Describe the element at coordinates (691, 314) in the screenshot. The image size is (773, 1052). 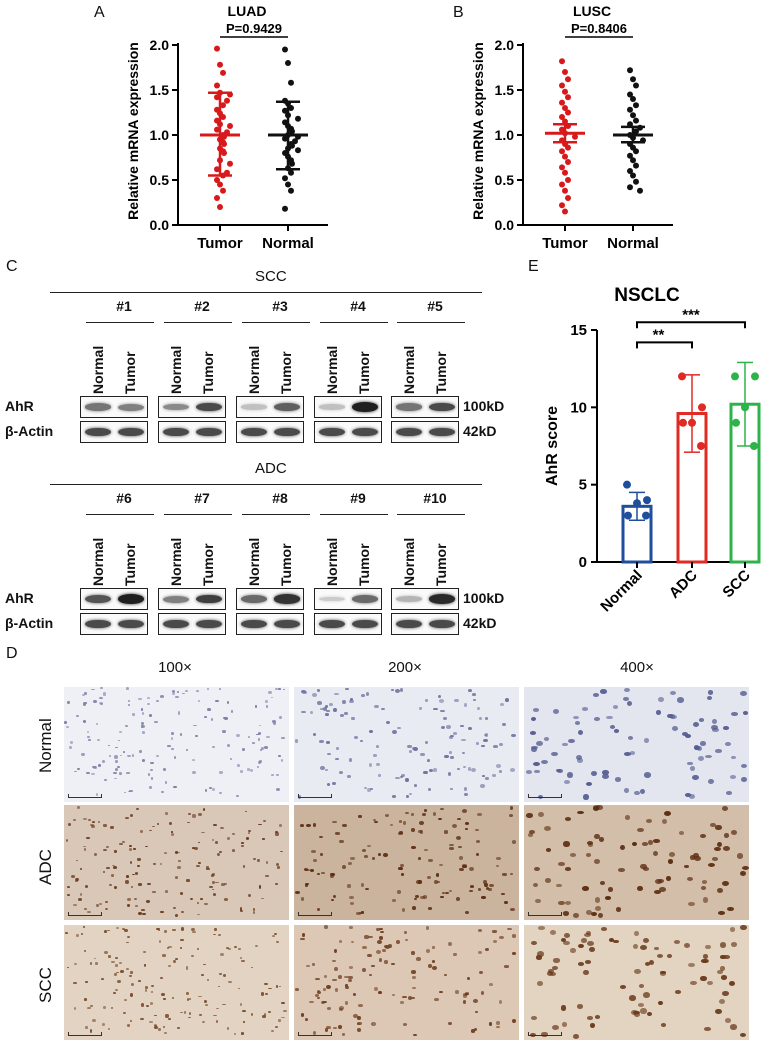
I see `significance-label-scc: ***` at that location.